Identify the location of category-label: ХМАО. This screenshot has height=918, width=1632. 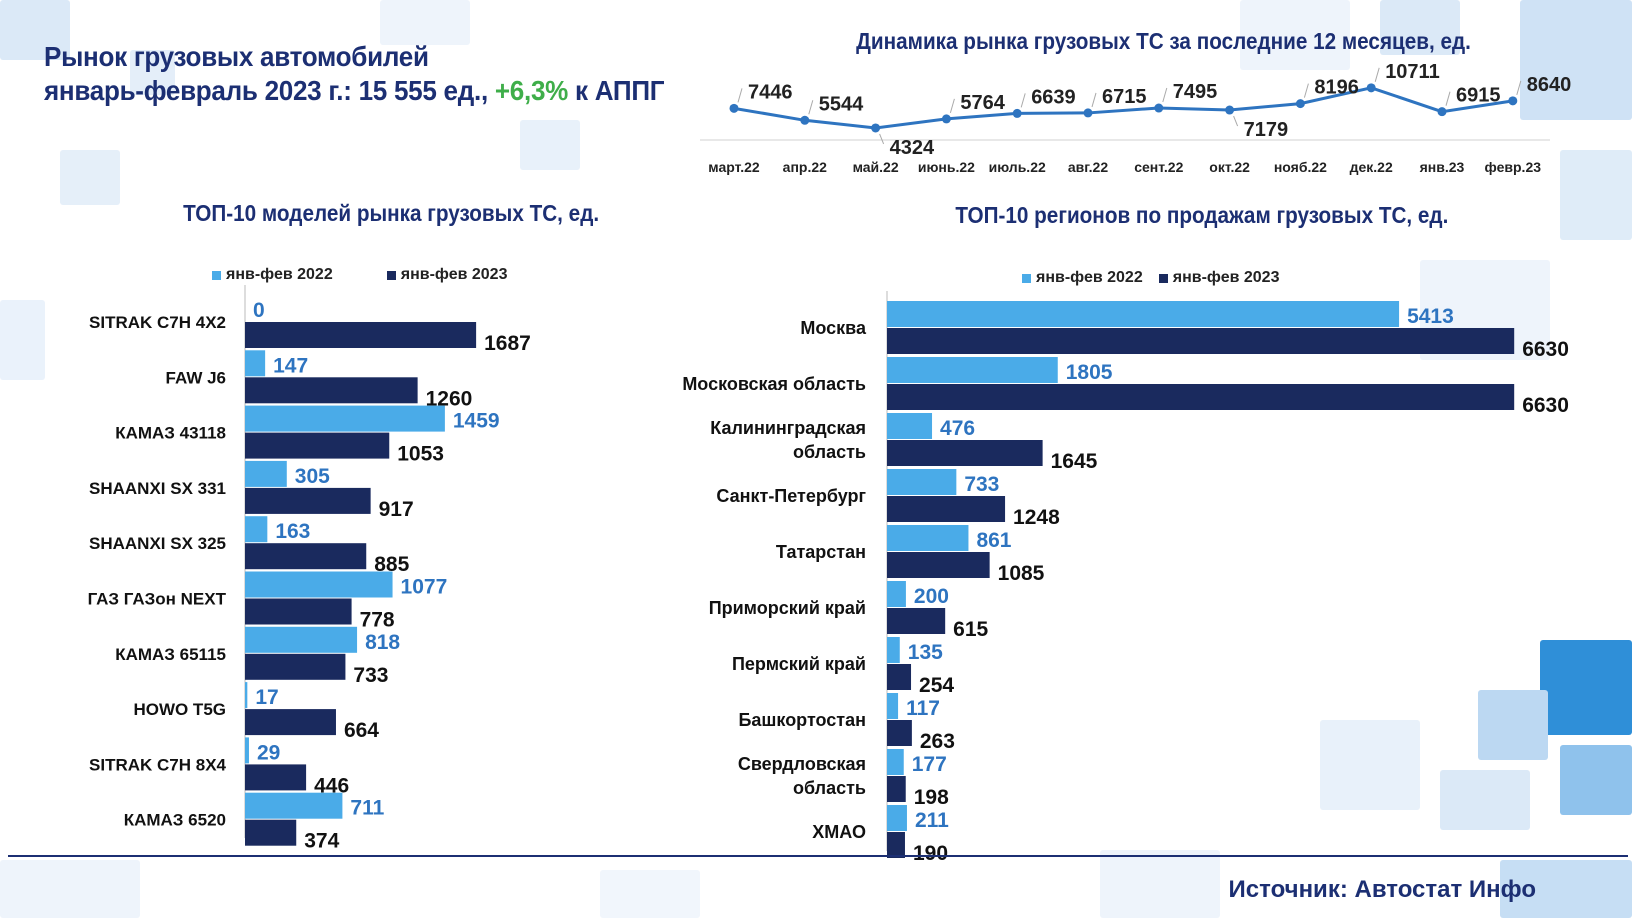
(839, 832).